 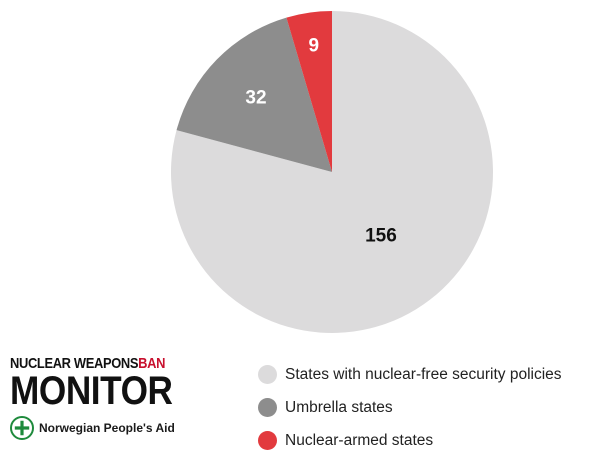 What do you see at coordinates (152, 363) in the screenshot?
I see `brand-title-accent: BAN` at bounding box center [152, 363].